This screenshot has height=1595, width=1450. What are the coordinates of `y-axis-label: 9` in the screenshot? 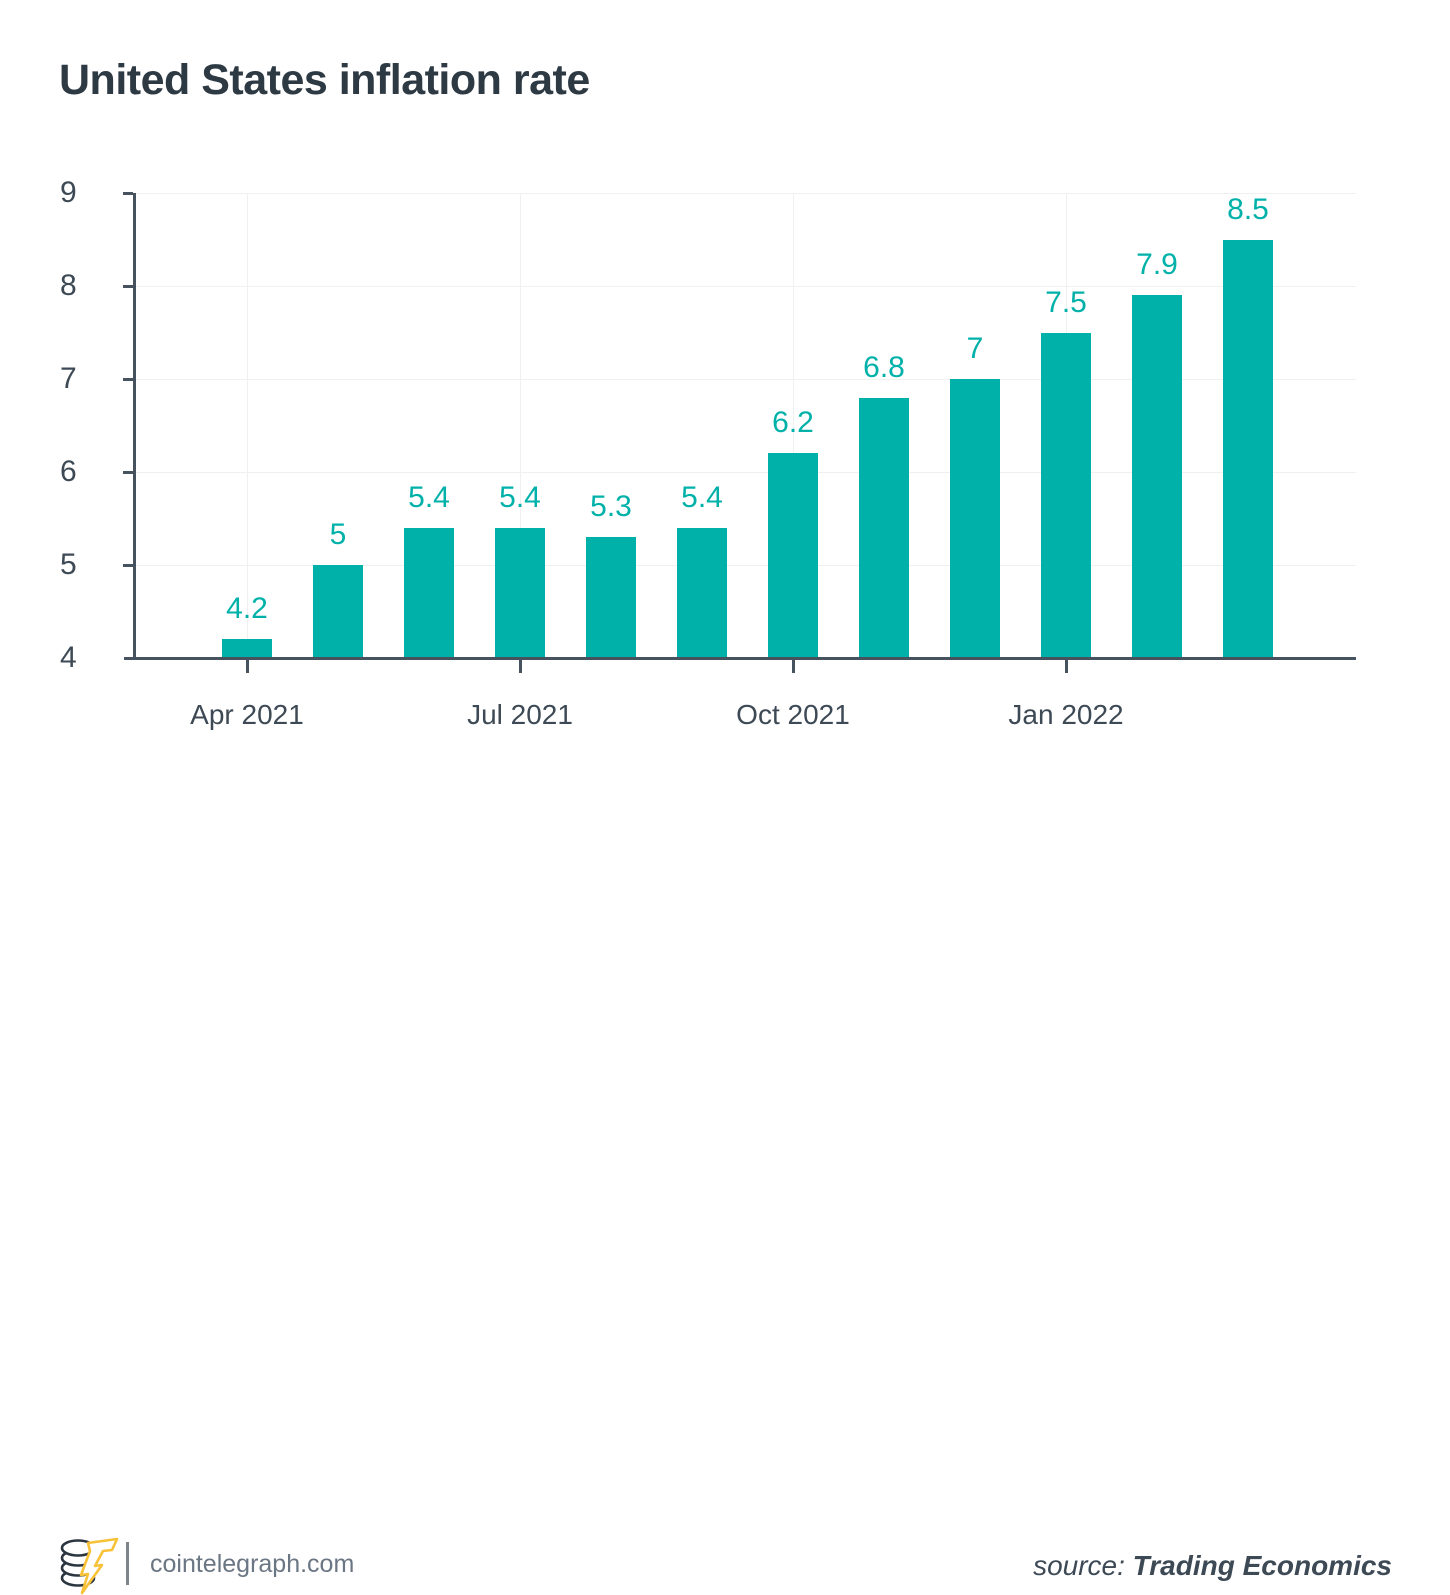 It's located at (68, 192).